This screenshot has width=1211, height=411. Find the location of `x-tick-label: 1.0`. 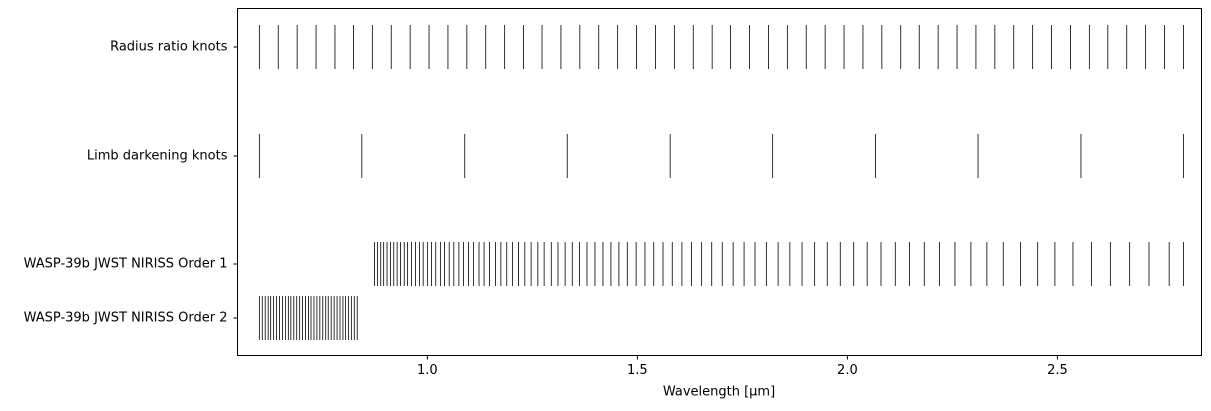

x-tick-label: 1.0 is located at coordinates (427, 370).